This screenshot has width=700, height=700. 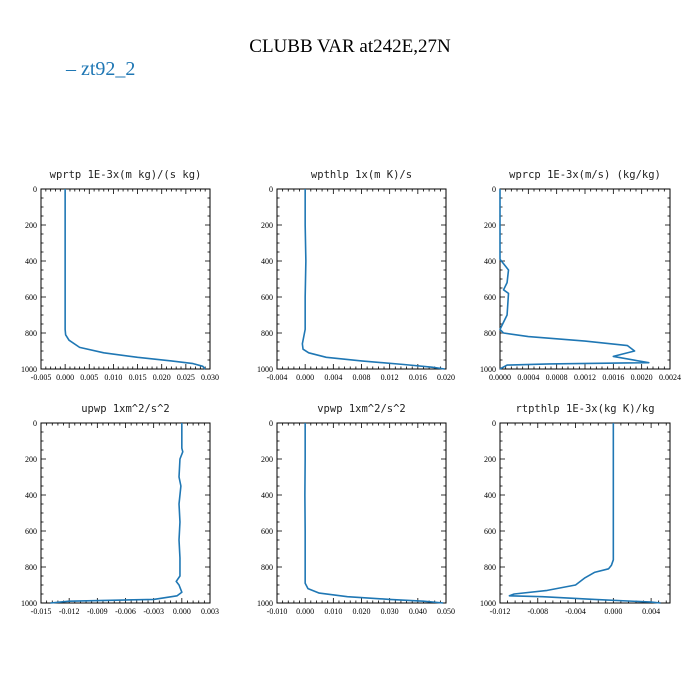 What do you see at coordinates (41, 377) in the screenshot?
I see `x-tick-label: -0.005` at bounding box center [41, 377].